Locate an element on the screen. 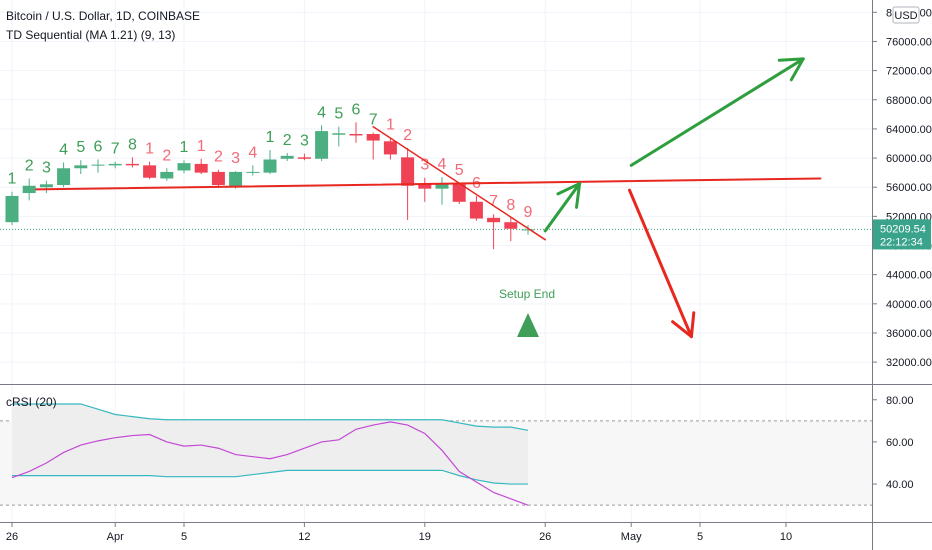  chart-title: Bitcoin / U.S. Dollar, 1D, COINBASE is located at coordinates (103, 16).